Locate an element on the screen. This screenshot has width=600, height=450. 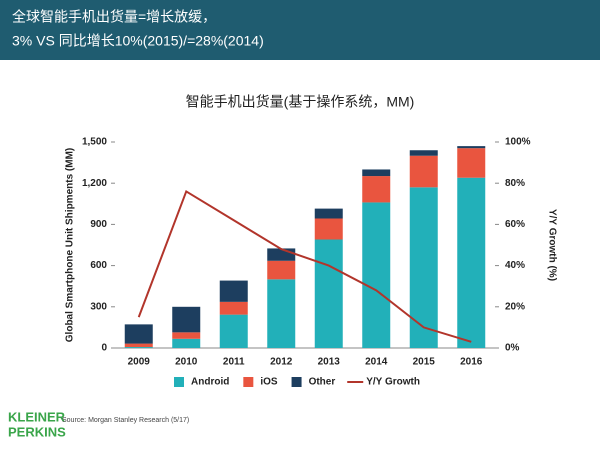
x-tick-label: 2011 is located at coordinates (234, 362).